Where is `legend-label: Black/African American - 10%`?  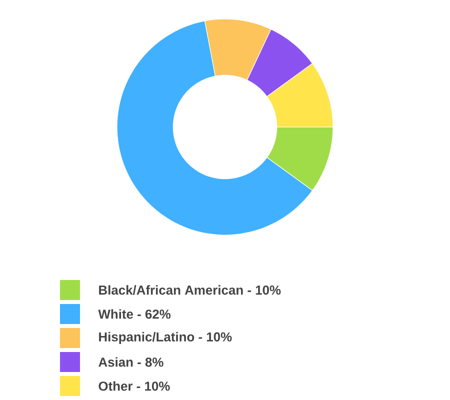
legend-label: Black/African American - 10% is located at coordinates (190, 290).